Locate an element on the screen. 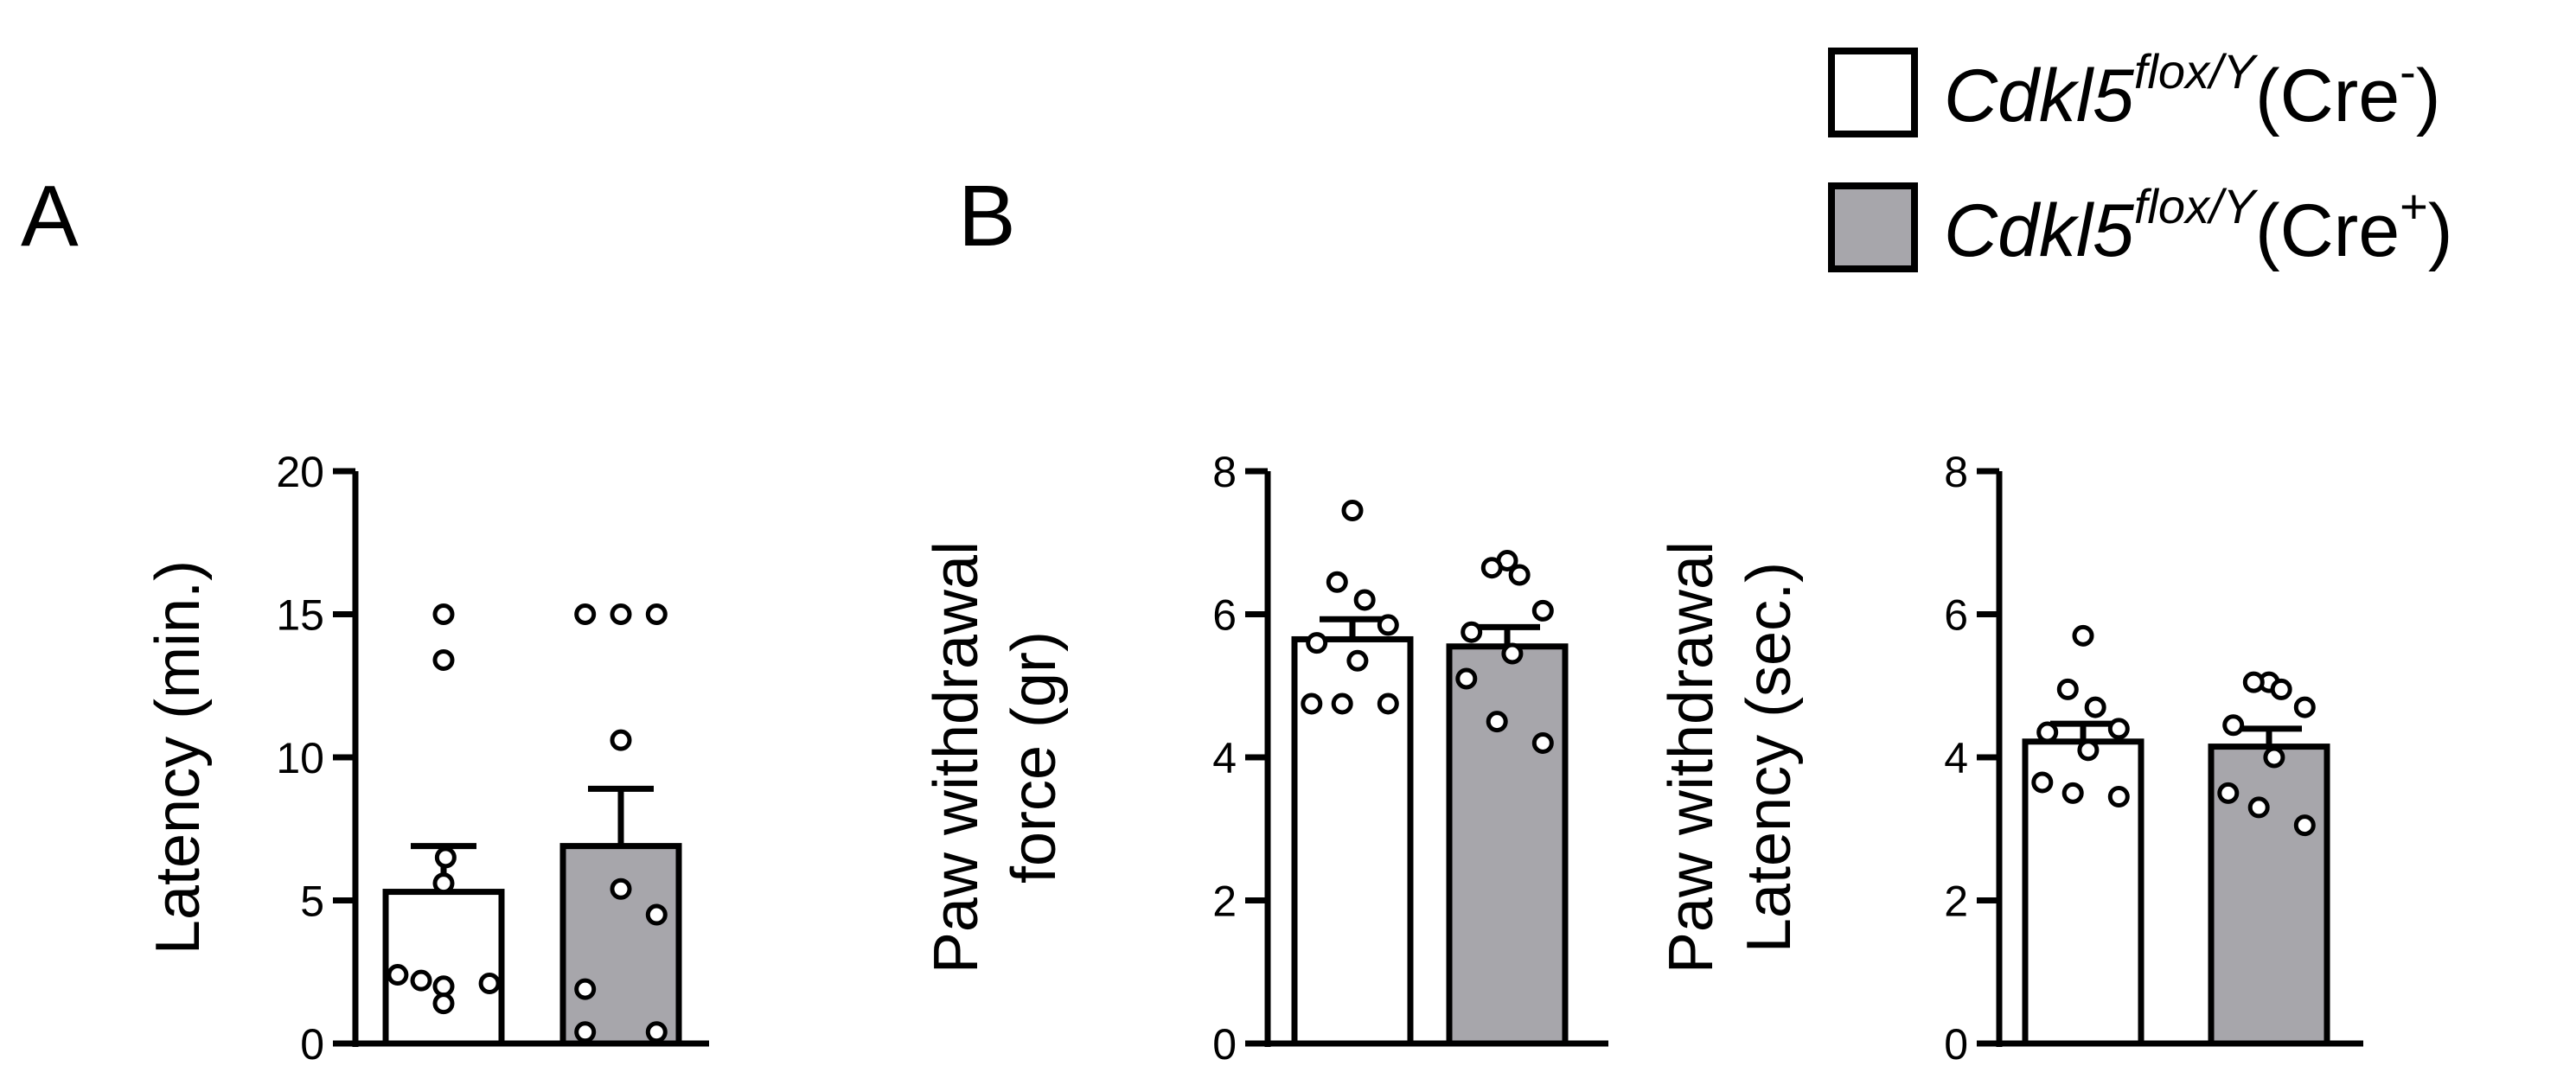 The height and width of the screenshot is (1085, 2576). legend-swatch-cre-negative is located at coordinates (1873, 92).